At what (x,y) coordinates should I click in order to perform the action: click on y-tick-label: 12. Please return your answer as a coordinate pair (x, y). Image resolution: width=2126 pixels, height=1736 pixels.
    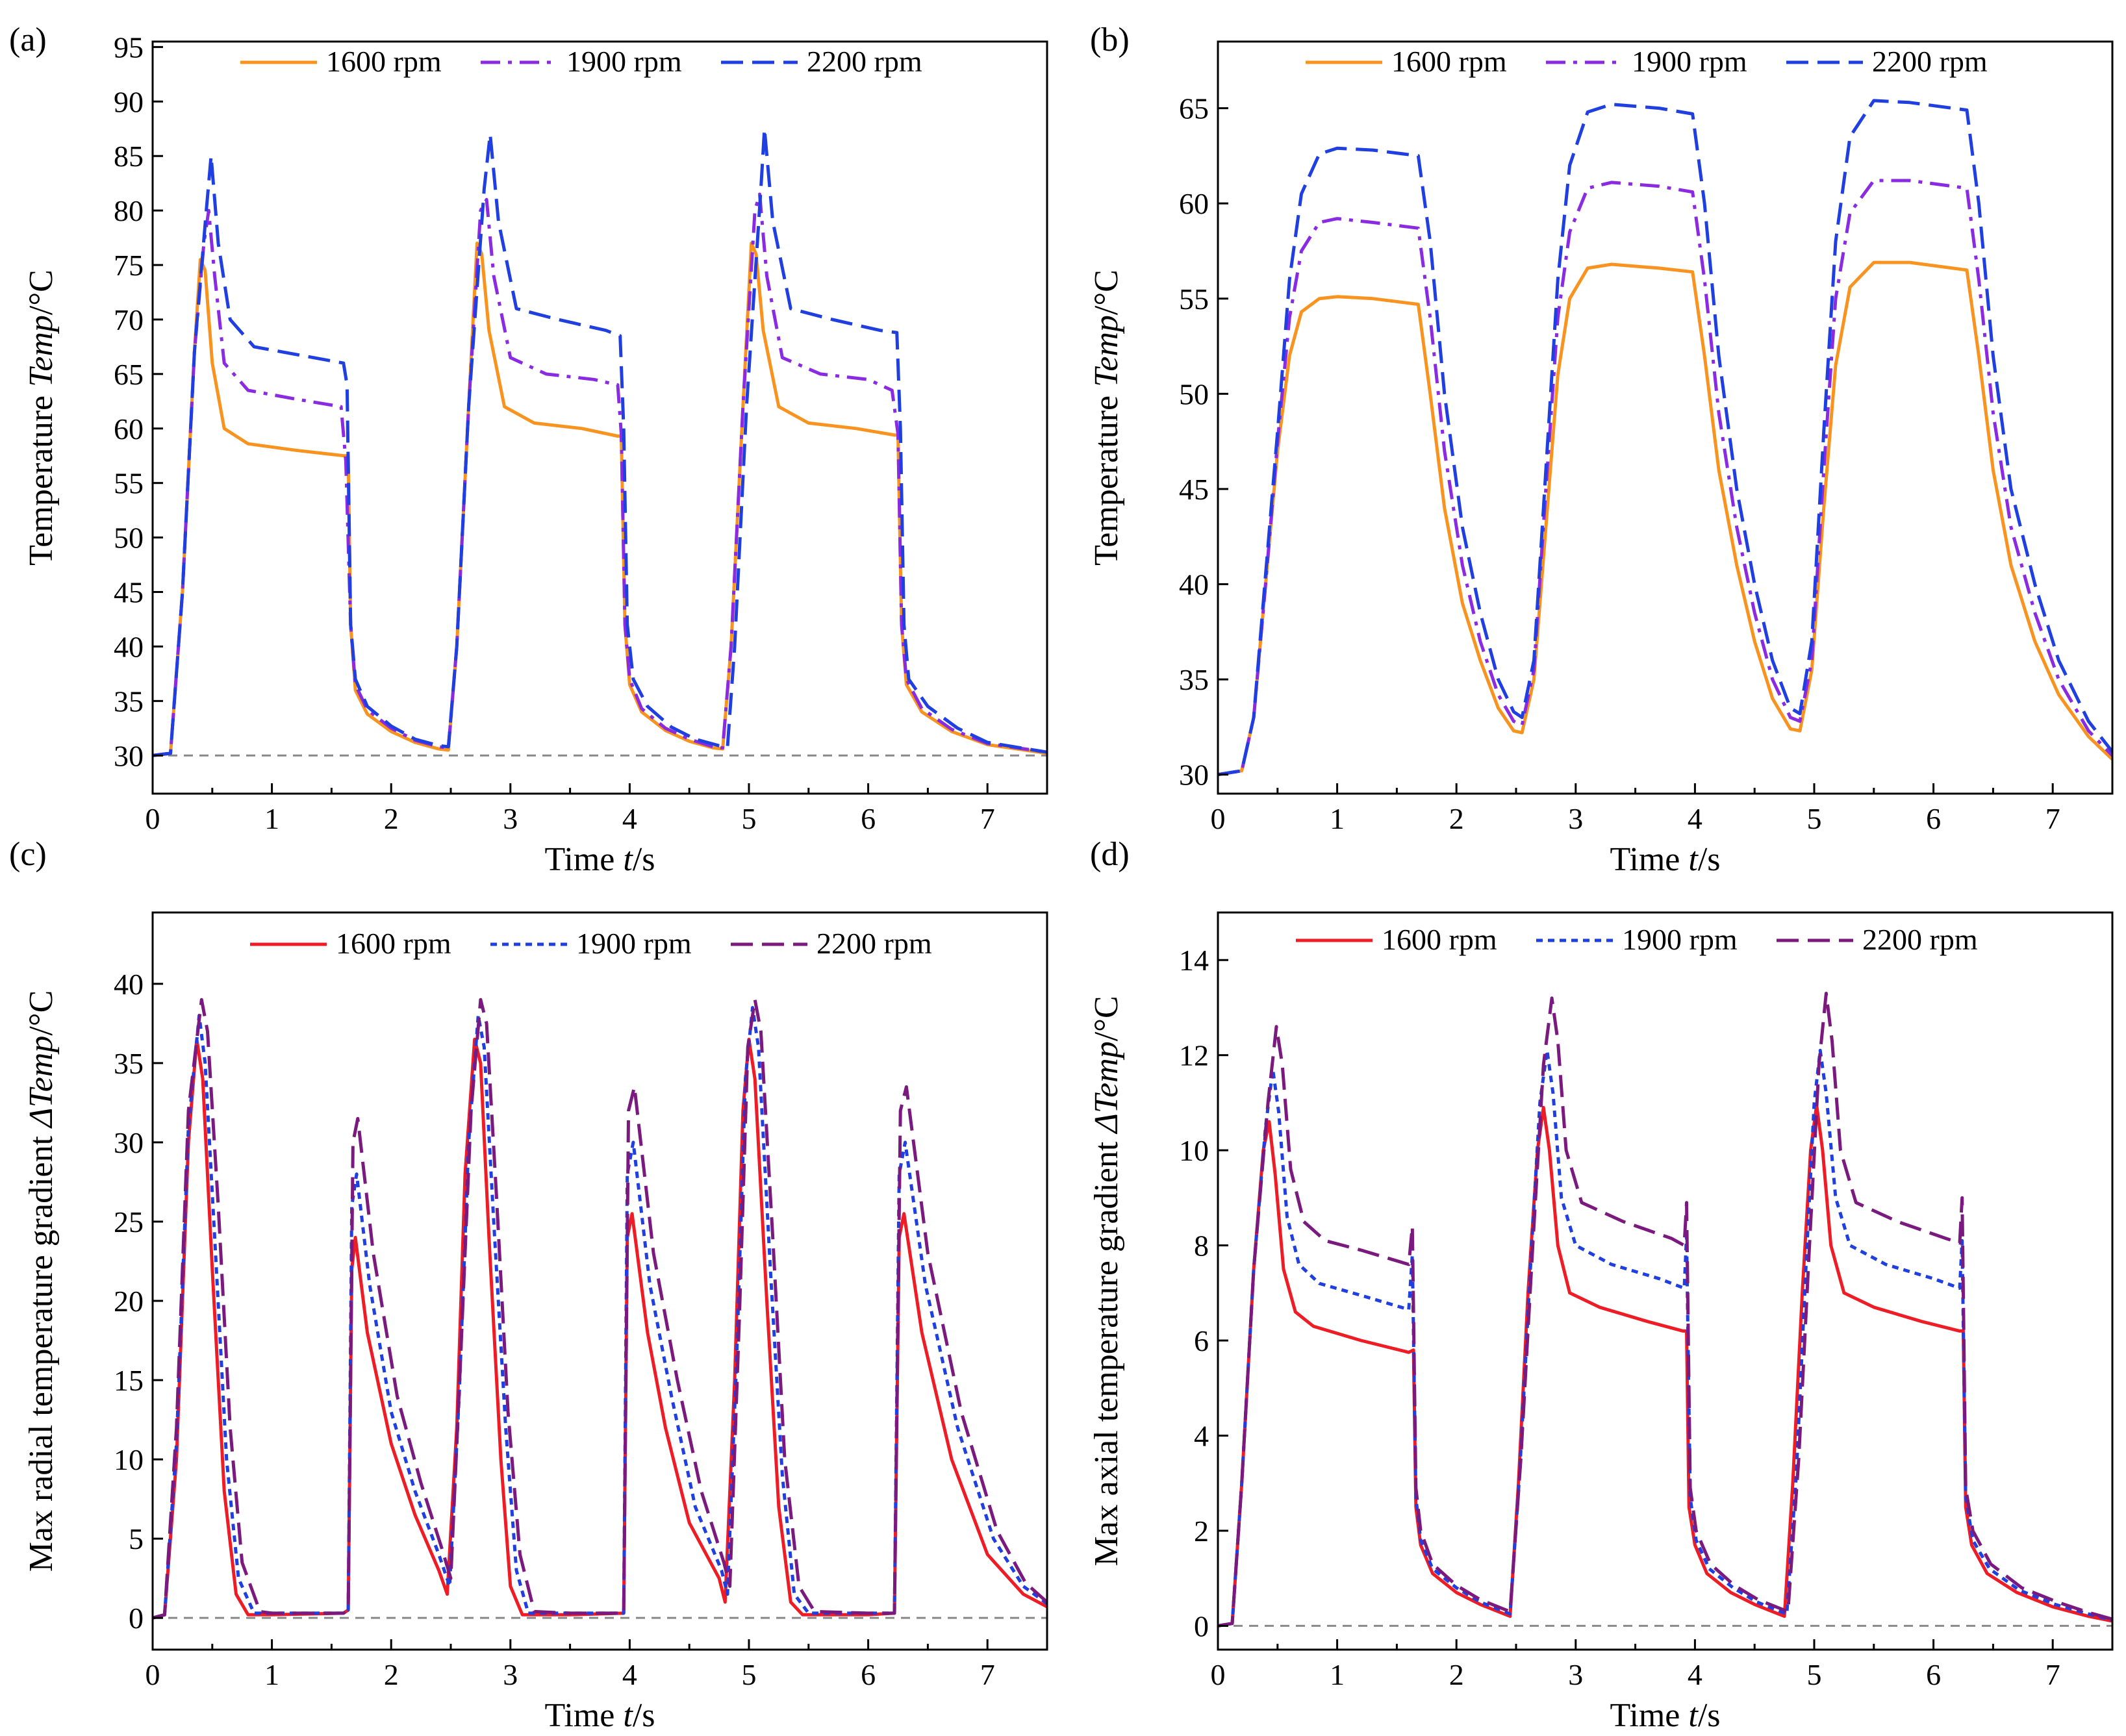
    Looking at the image, I should click on (1194, 1055).